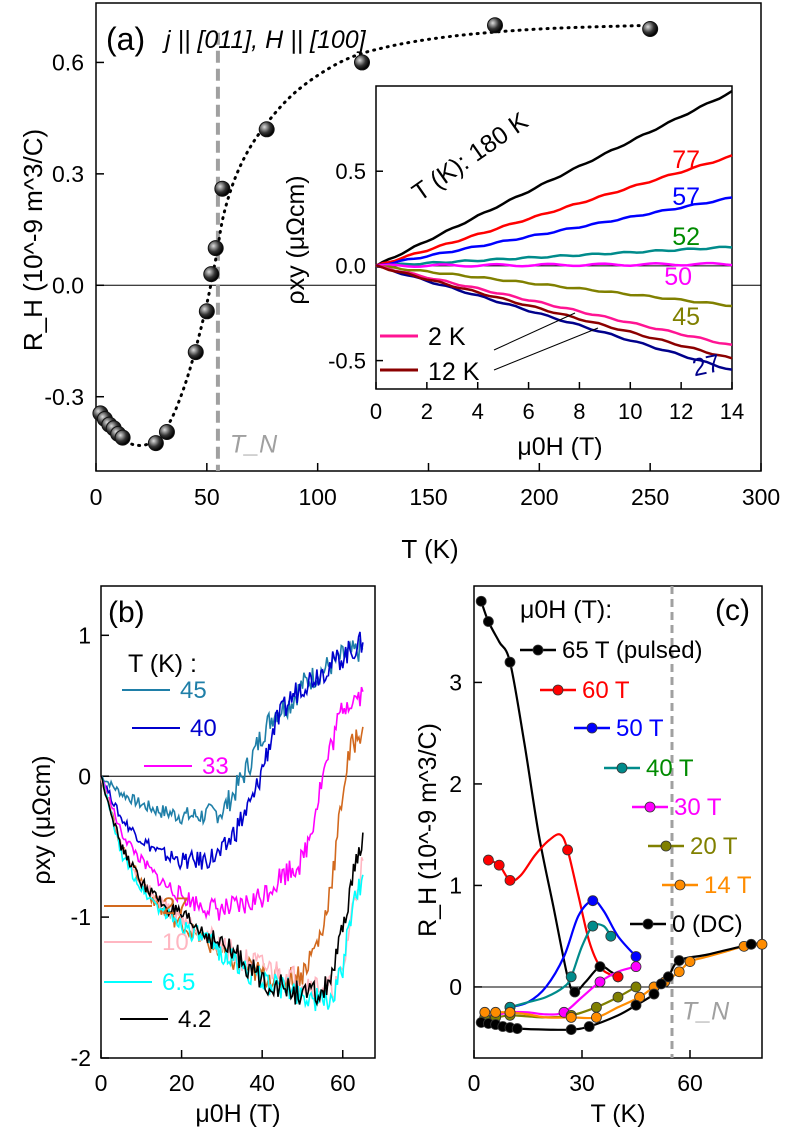 This screenshot has height=1132, width=789. I want to click on i-xtick-label: 2, so click(427, 411).